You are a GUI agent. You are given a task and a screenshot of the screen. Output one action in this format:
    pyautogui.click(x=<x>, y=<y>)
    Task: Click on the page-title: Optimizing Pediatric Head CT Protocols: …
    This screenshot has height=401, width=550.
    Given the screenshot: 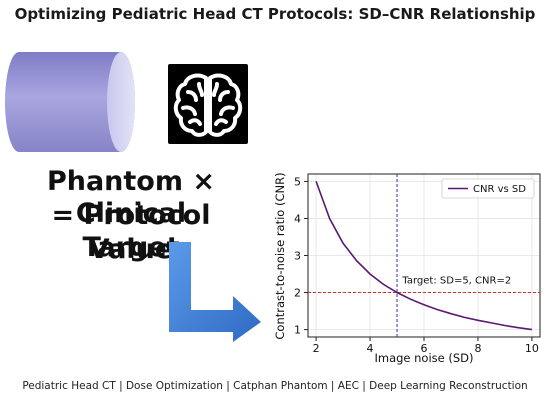 What is the action you would take?
    pyautogui.click(x=275, y=14)
    